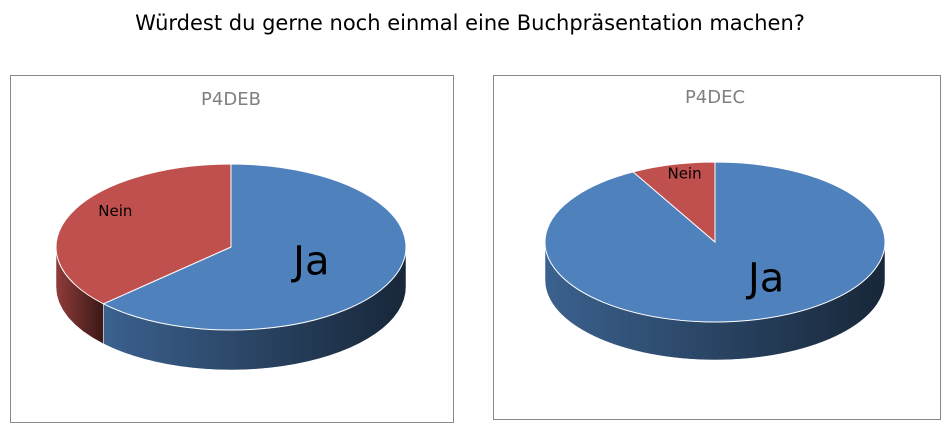 This screenshot has height=435, width=951. What do you see at coordinates (231, 99) in the screenshot?
I see `chart-title: P4DEB` at bounding box center [231, 99].